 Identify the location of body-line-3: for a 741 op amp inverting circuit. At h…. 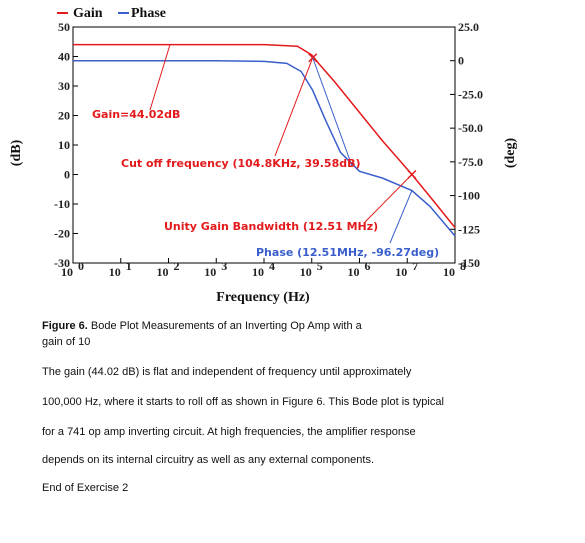
(229, 432).